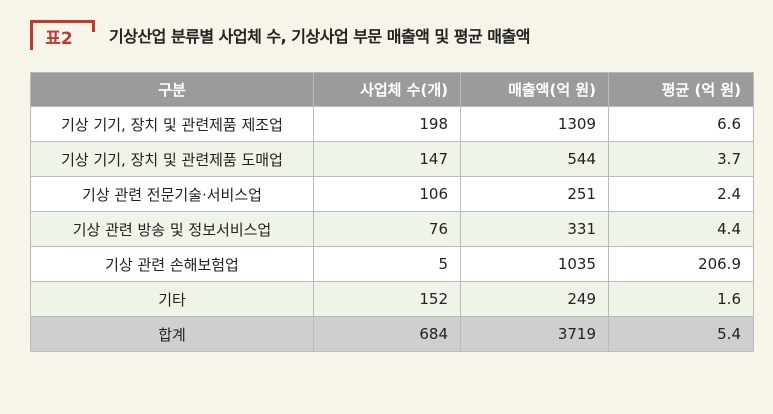 The image size is (773, 414). Describe the element at coordinates (319, 36) in the screenshot. I see `table-title: 기상산업 분류별 사업체 수, 기상사업 부문 매출액 및 평균 매출액` at that location.